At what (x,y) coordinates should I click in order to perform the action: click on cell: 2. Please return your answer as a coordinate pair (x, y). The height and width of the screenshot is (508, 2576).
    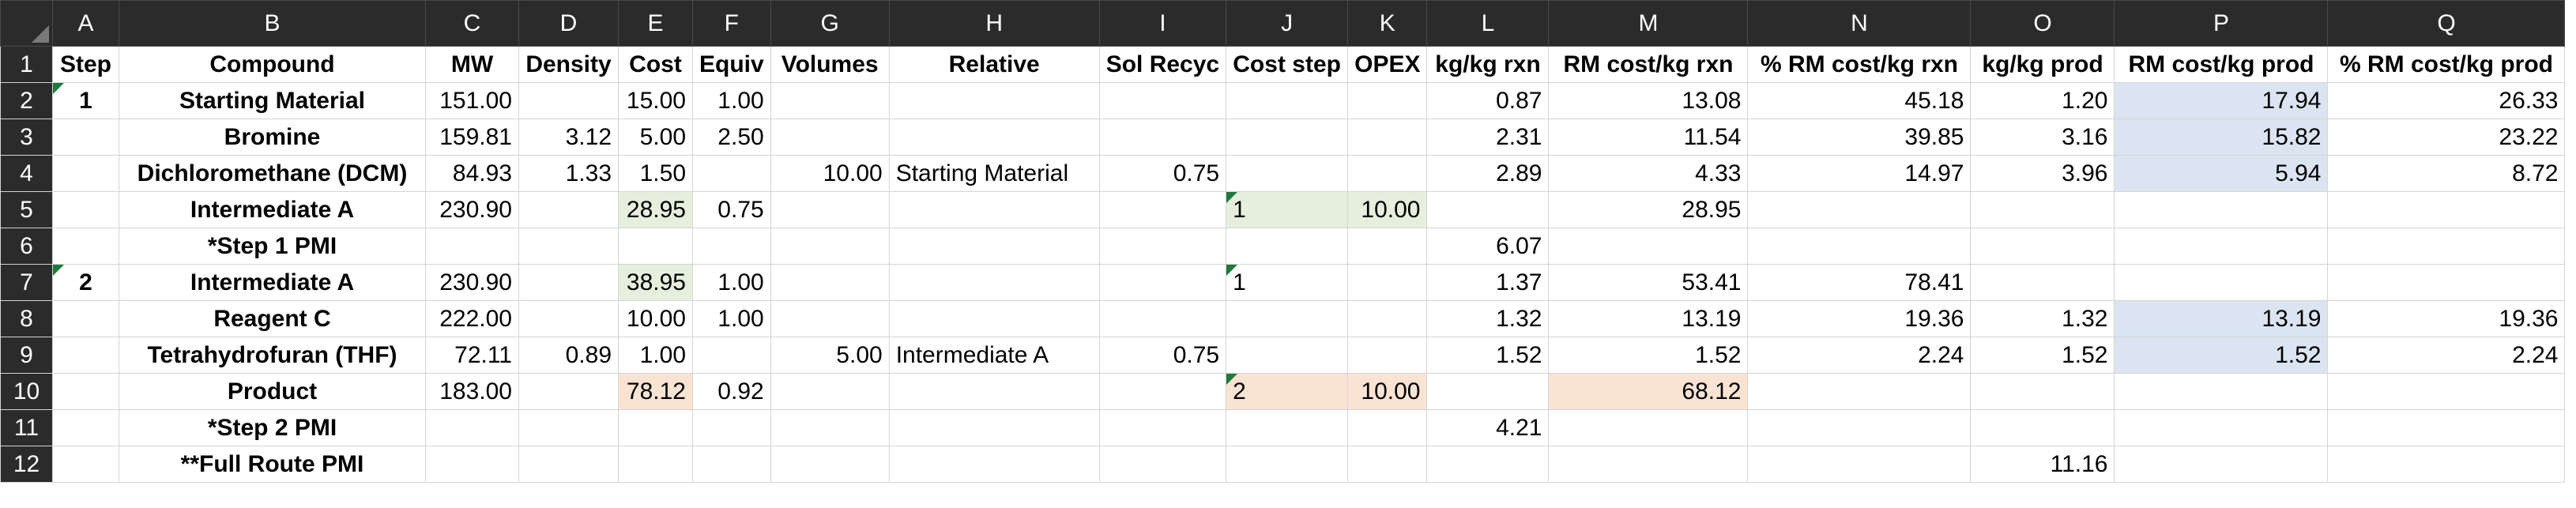
    Looking at the image, I should click on (1287, 391).